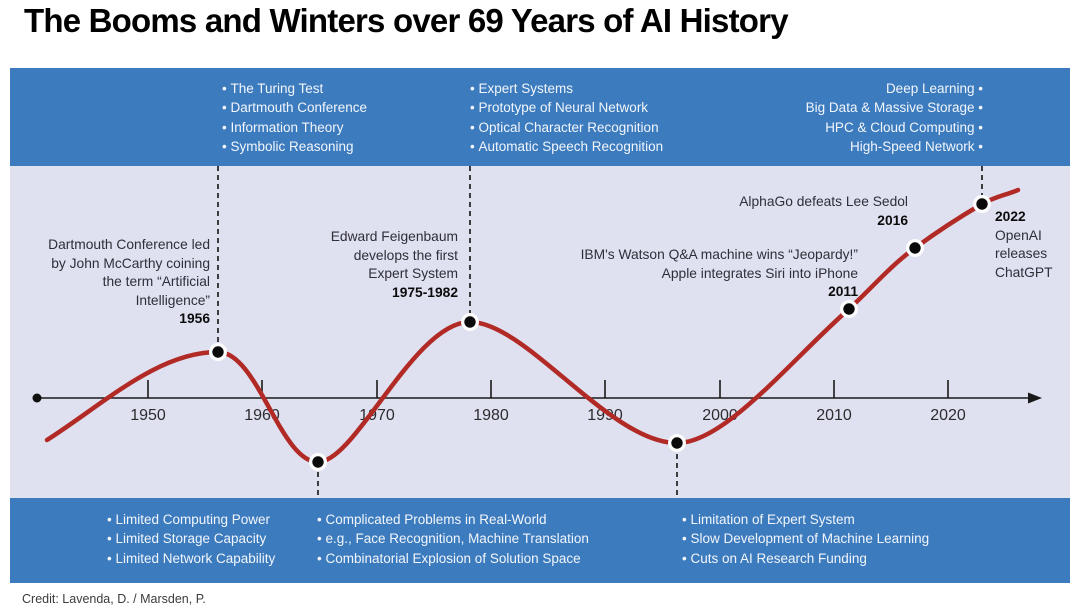  What do you see at coordinates (894, 88) in the screenshot?
I see `boom-item: Deep Learning` at bounding box center [894, 88].